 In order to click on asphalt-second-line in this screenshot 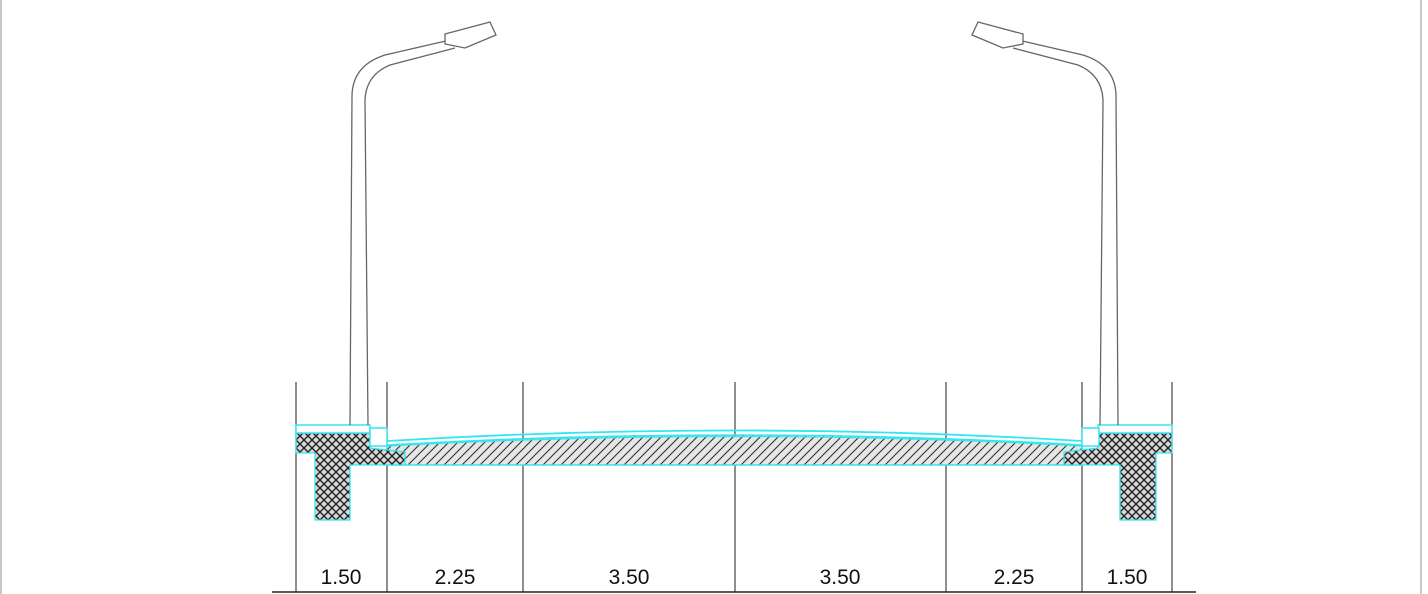, I will do `click(734, 441)`.